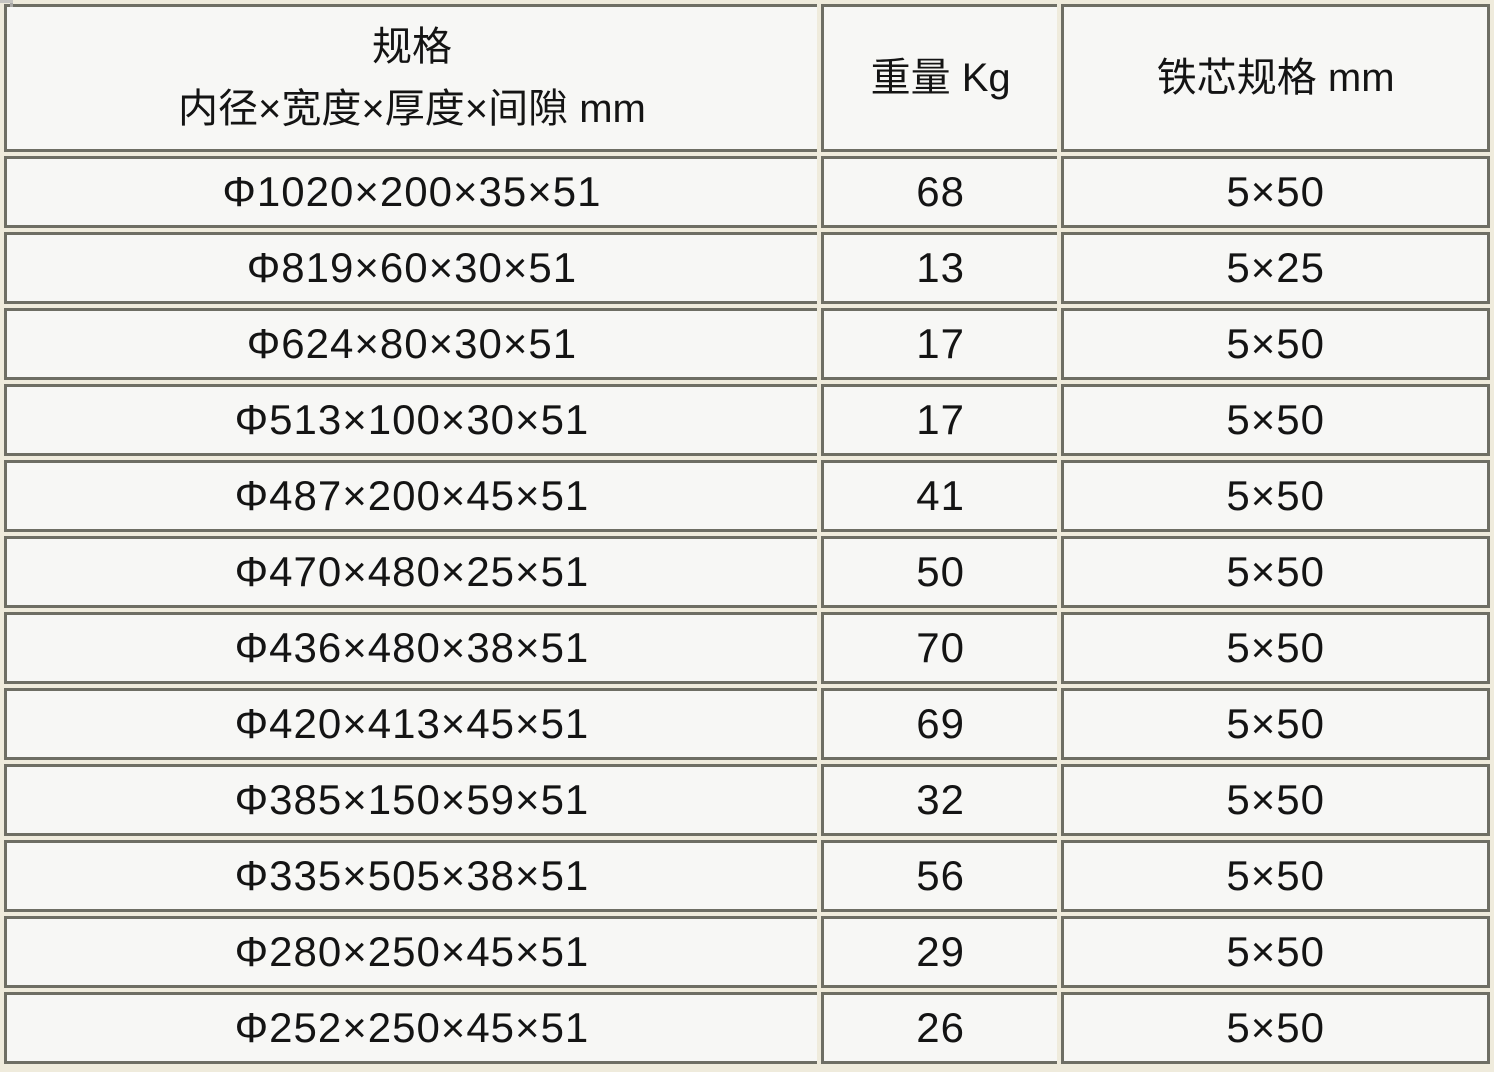 The height and width of the screenshot is (1072, 1494). Describe the element at coordinates (939, 572) in the screenshot. I see `weight-cell: 50` at that location.